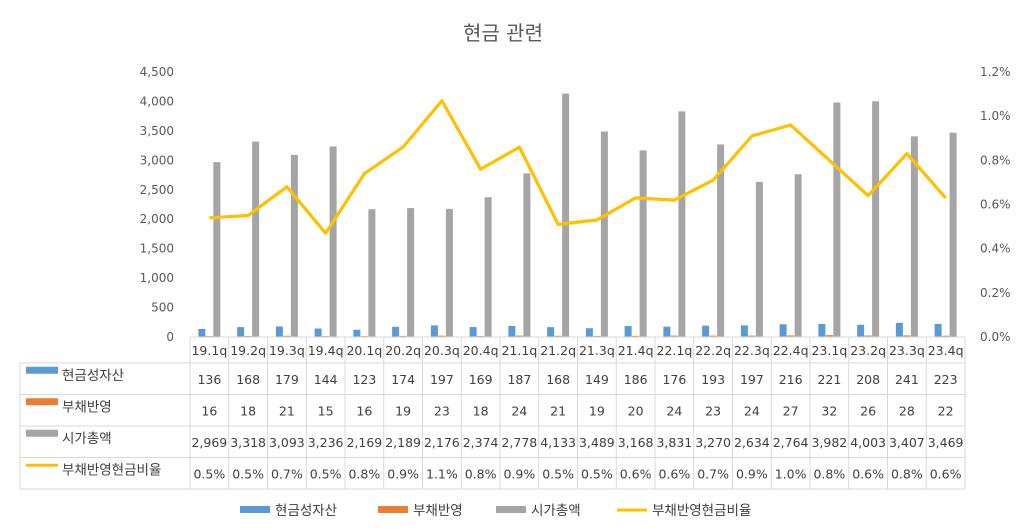  What do you see at coordinates (995, 249) in the screenshot?
I see `y-right-tick-label: 0.4%` at bounding box center [995, 249].